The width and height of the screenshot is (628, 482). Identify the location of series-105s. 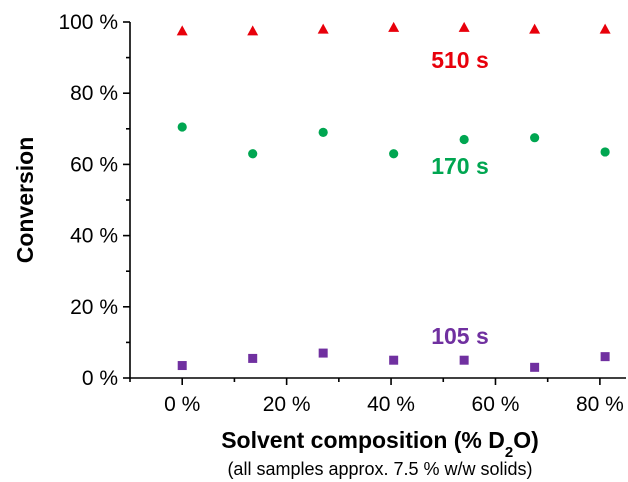
(393, 360).